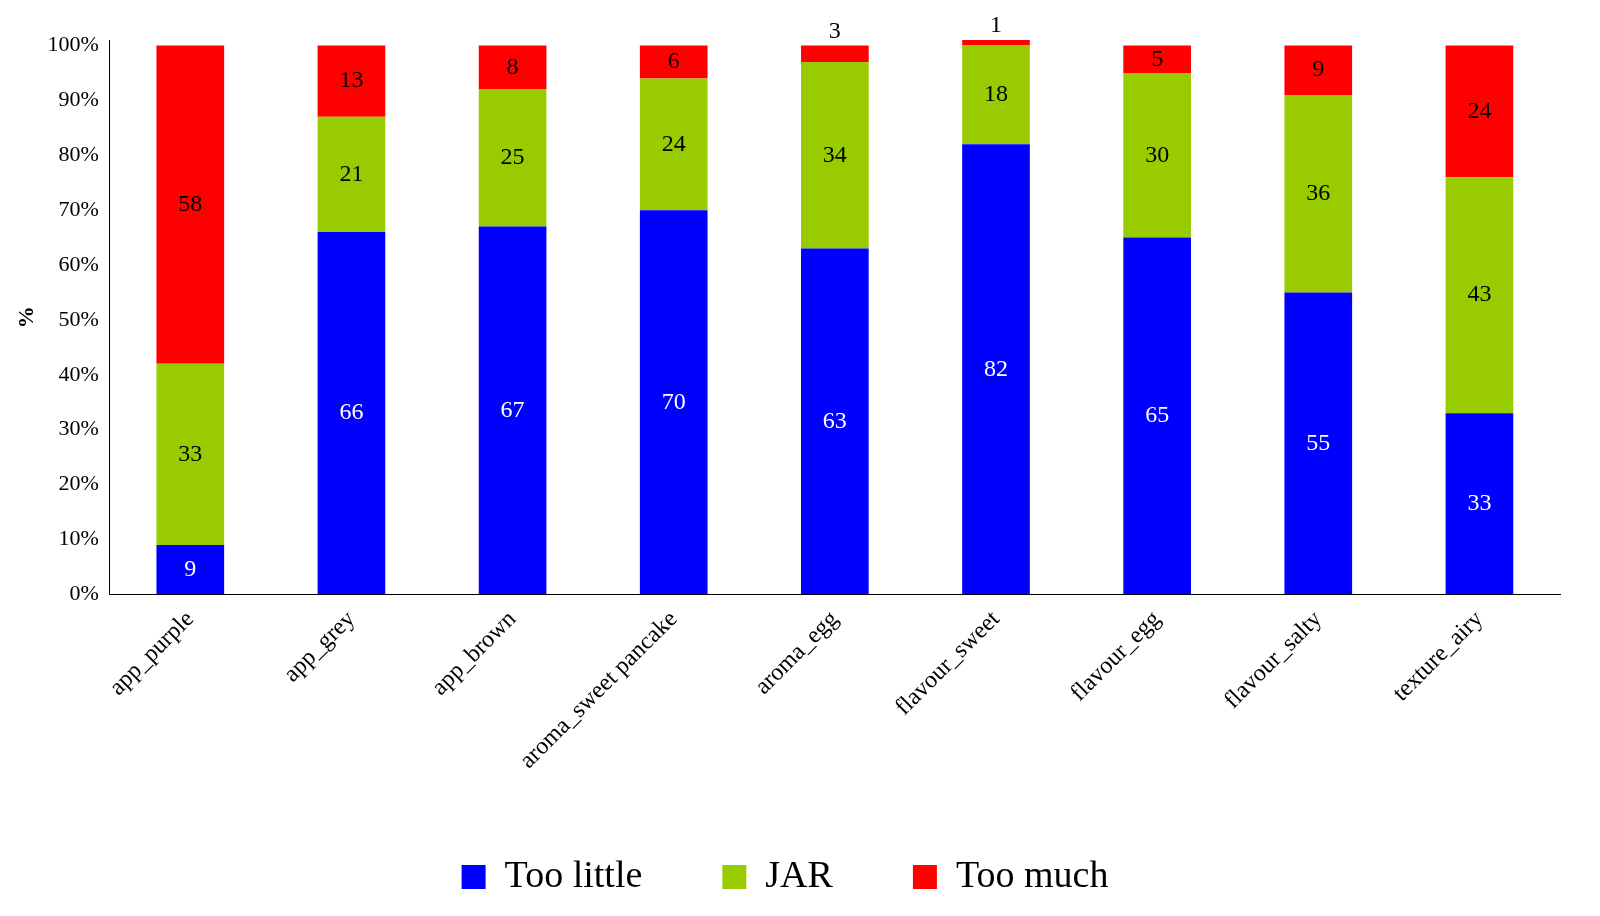 Image resolution: width=1600 pixels, height=916 pixels. I want to click on data-label: 6, so click(673, 60).